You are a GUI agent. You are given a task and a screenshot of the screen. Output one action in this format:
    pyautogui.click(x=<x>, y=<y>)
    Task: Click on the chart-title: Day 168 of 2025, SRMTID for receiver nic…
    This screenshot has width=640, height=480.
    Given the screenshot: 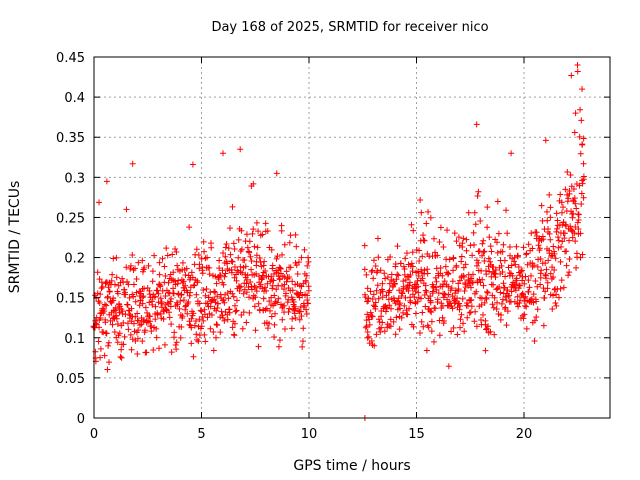 What is the action you would take?
    pyautogui.click(x=349, y=27)
    